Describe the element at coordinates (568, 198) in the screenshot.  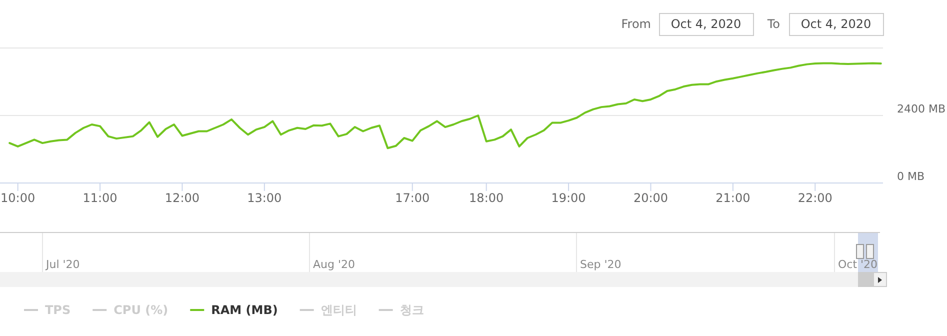
I see `x-tick-label: 19:00` at that location.